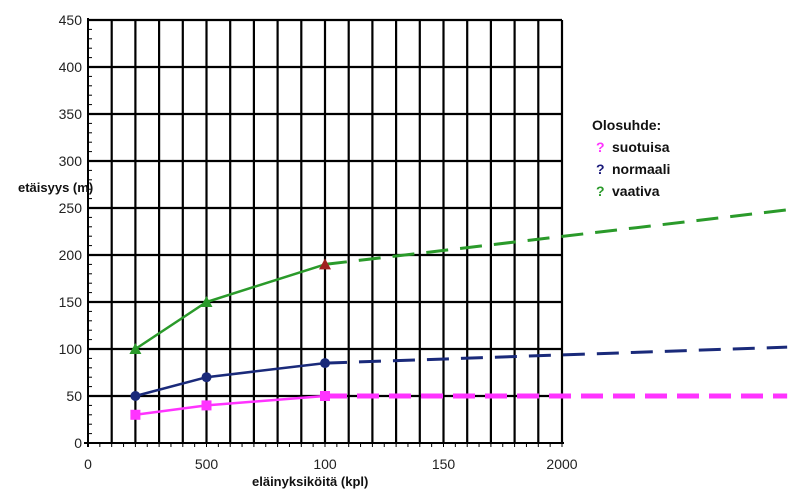  I want to click on legend-title: Olosuhde:, so click(626, 125).